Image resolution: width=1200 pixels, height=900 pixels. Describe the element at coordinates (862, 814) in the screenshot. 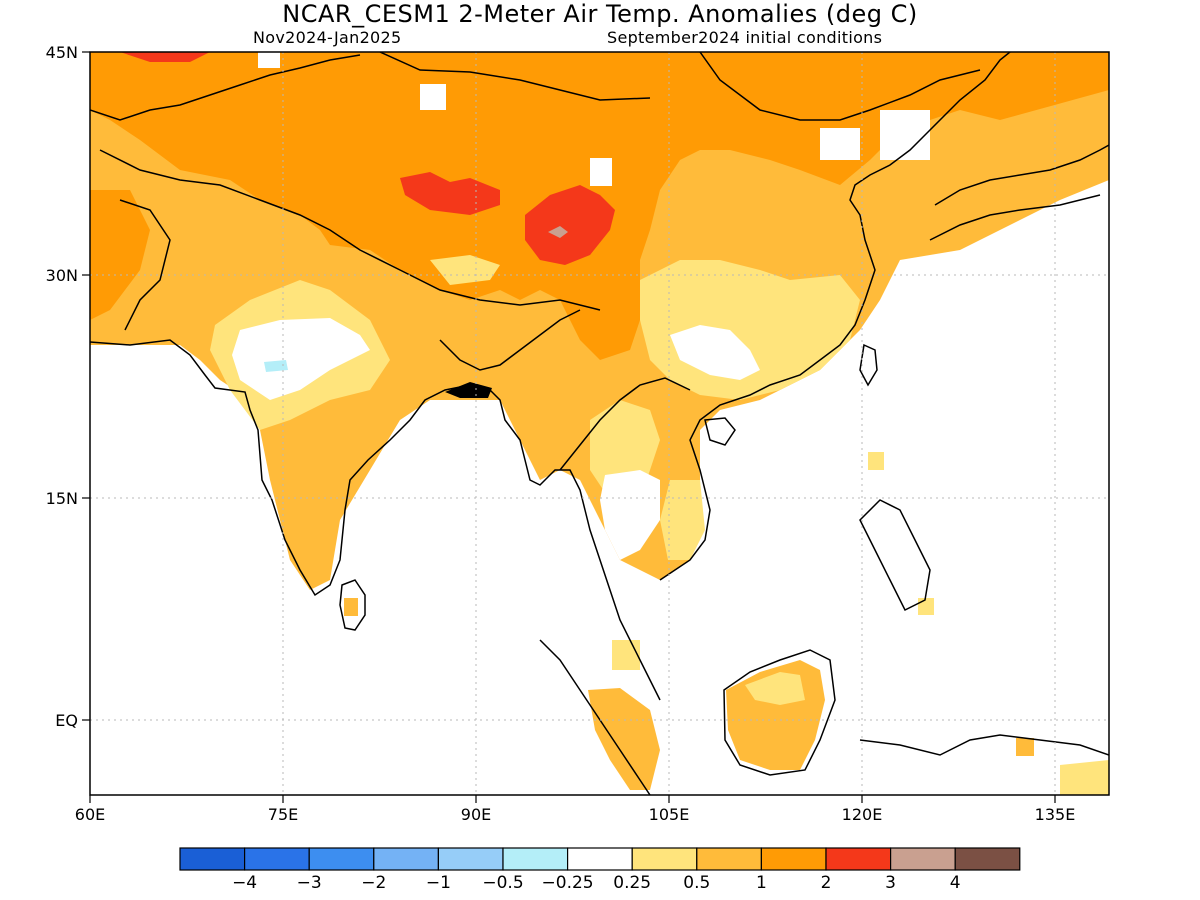

I see `lon-label-120e: 120E` at that location.